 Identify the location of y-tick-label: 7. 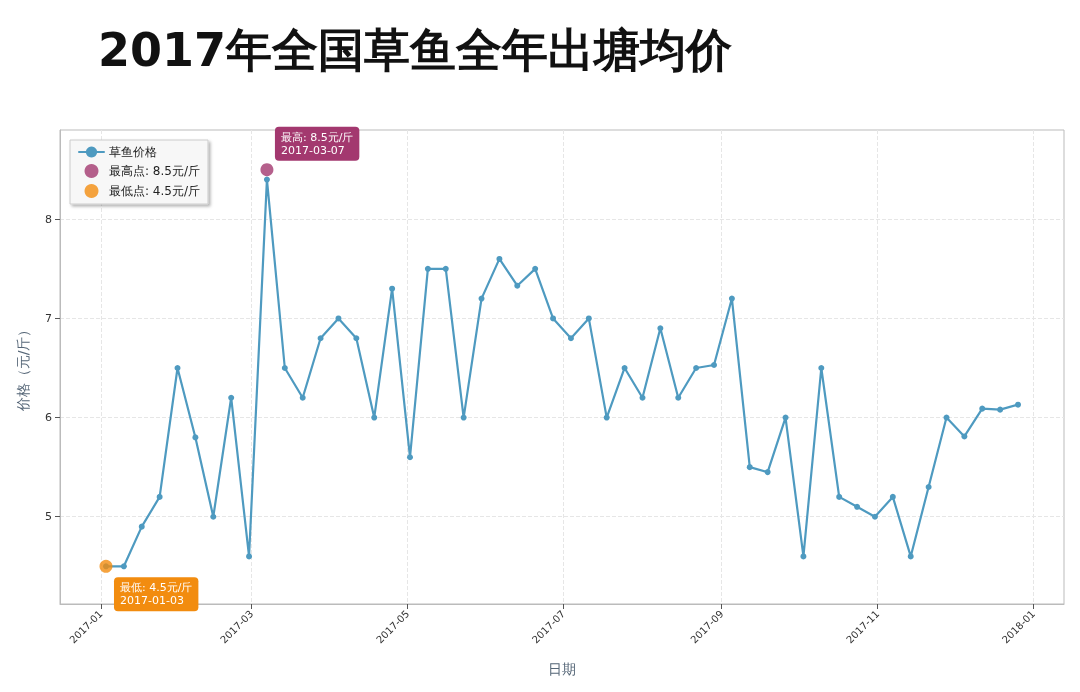
(48, 318).